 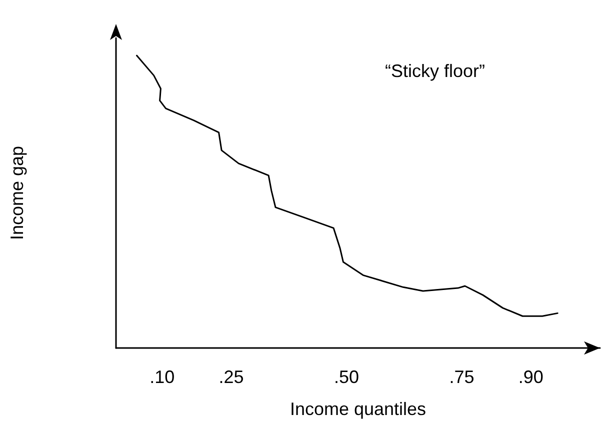 I want to click on x-tick-label: .10, so click(x=162, y=377).